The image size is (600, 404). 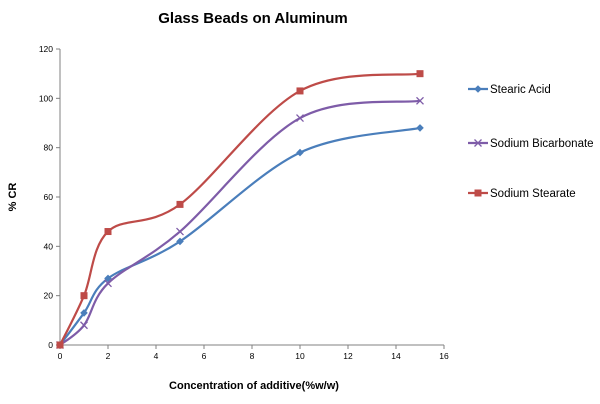 I want to click on x-tick-label: 12, so click(x=348, y=356).